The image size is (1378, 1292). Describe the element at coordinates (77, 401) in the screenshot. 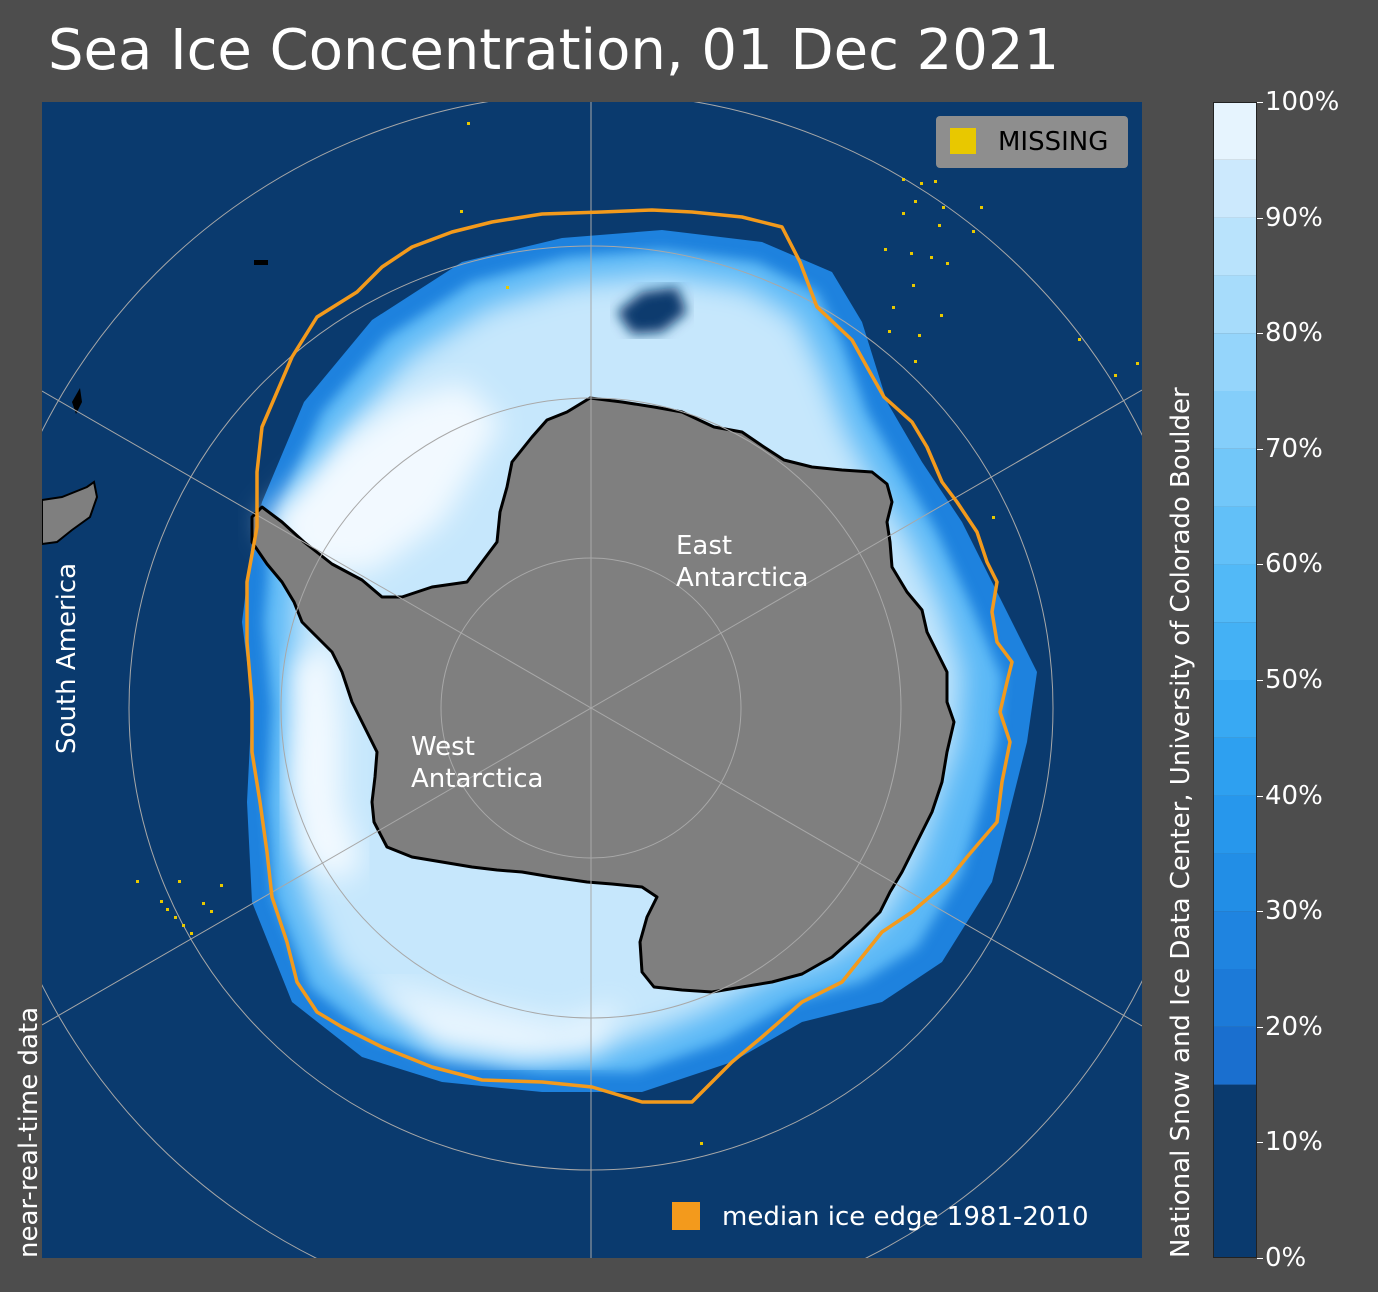

I see `south-georgia` at that location.